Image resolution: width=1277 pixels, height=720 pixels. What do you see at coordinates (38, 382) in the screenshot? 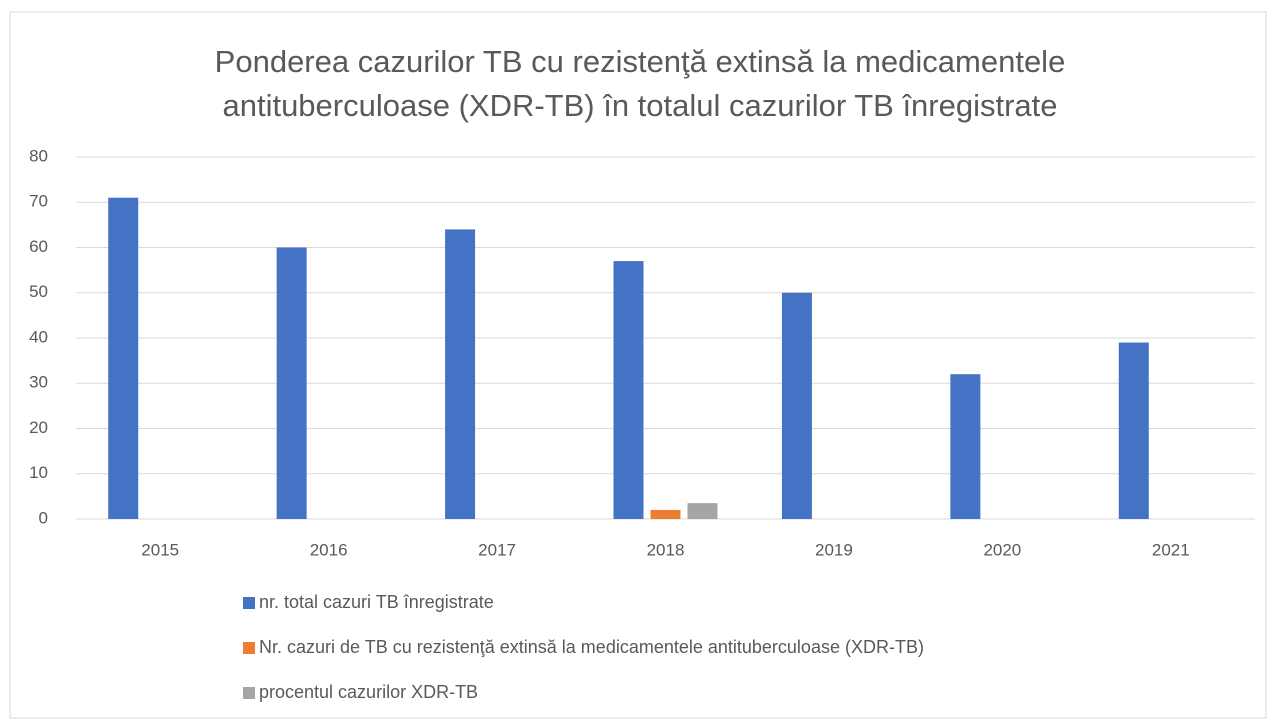
I see `y-tick-label: 30` at bounding box center [38, 382].